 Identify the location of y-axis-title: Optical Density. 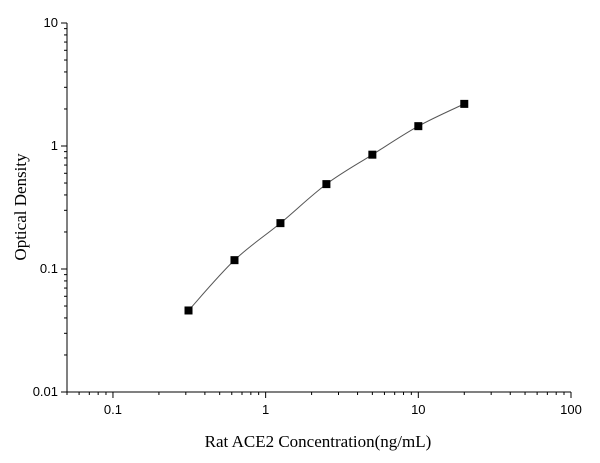
(20, 207).